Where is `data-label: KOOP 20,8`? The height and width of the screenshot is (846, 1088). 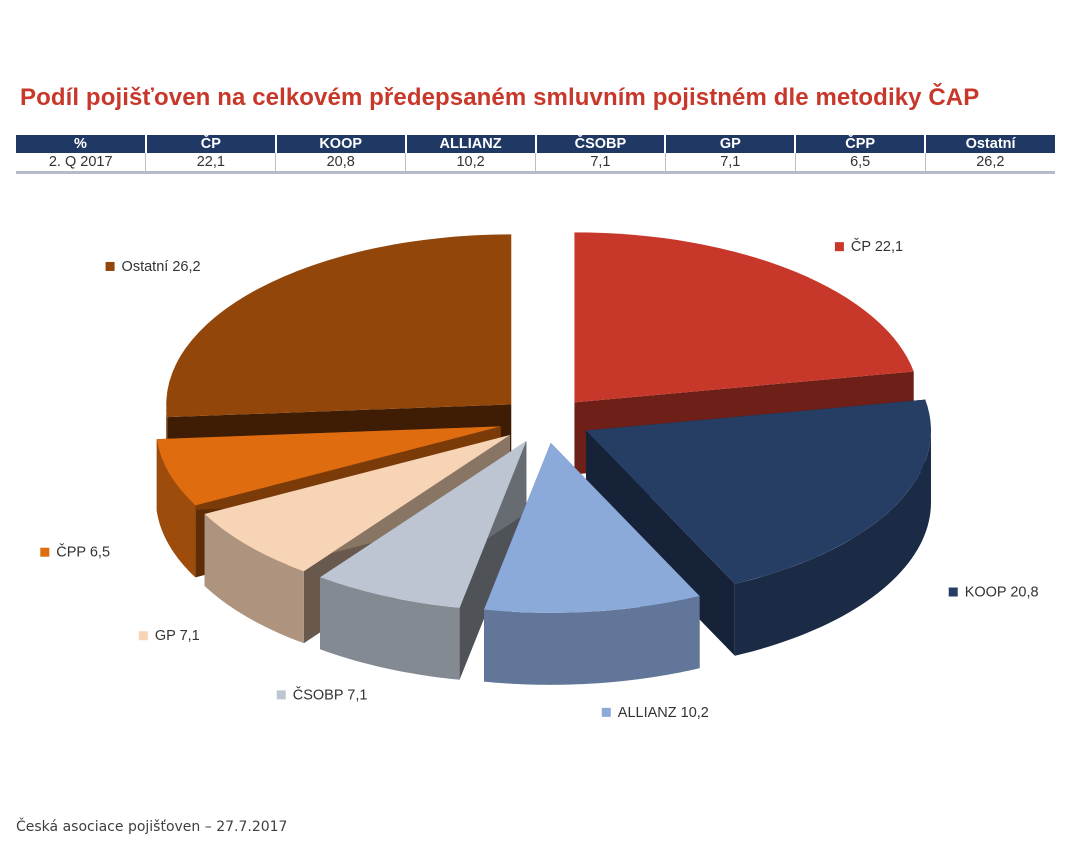
data-label: KOOP 20,8 is located at coordinates (1002, 593).